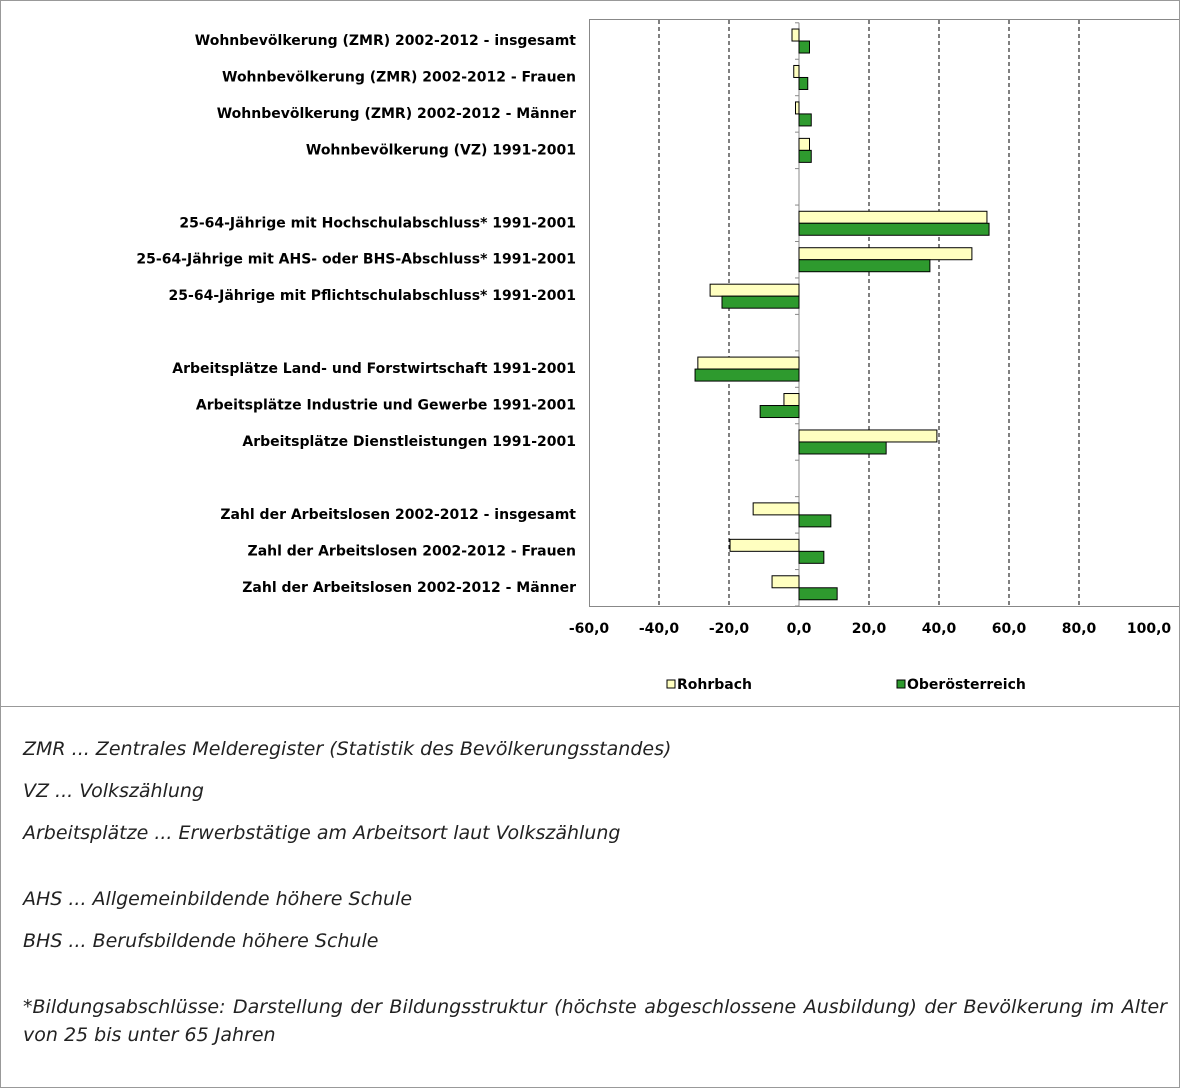 The height and width of the screenshot is (1088, 1180). I want to click on x-tick-label: 20,0, so click(869, 629).